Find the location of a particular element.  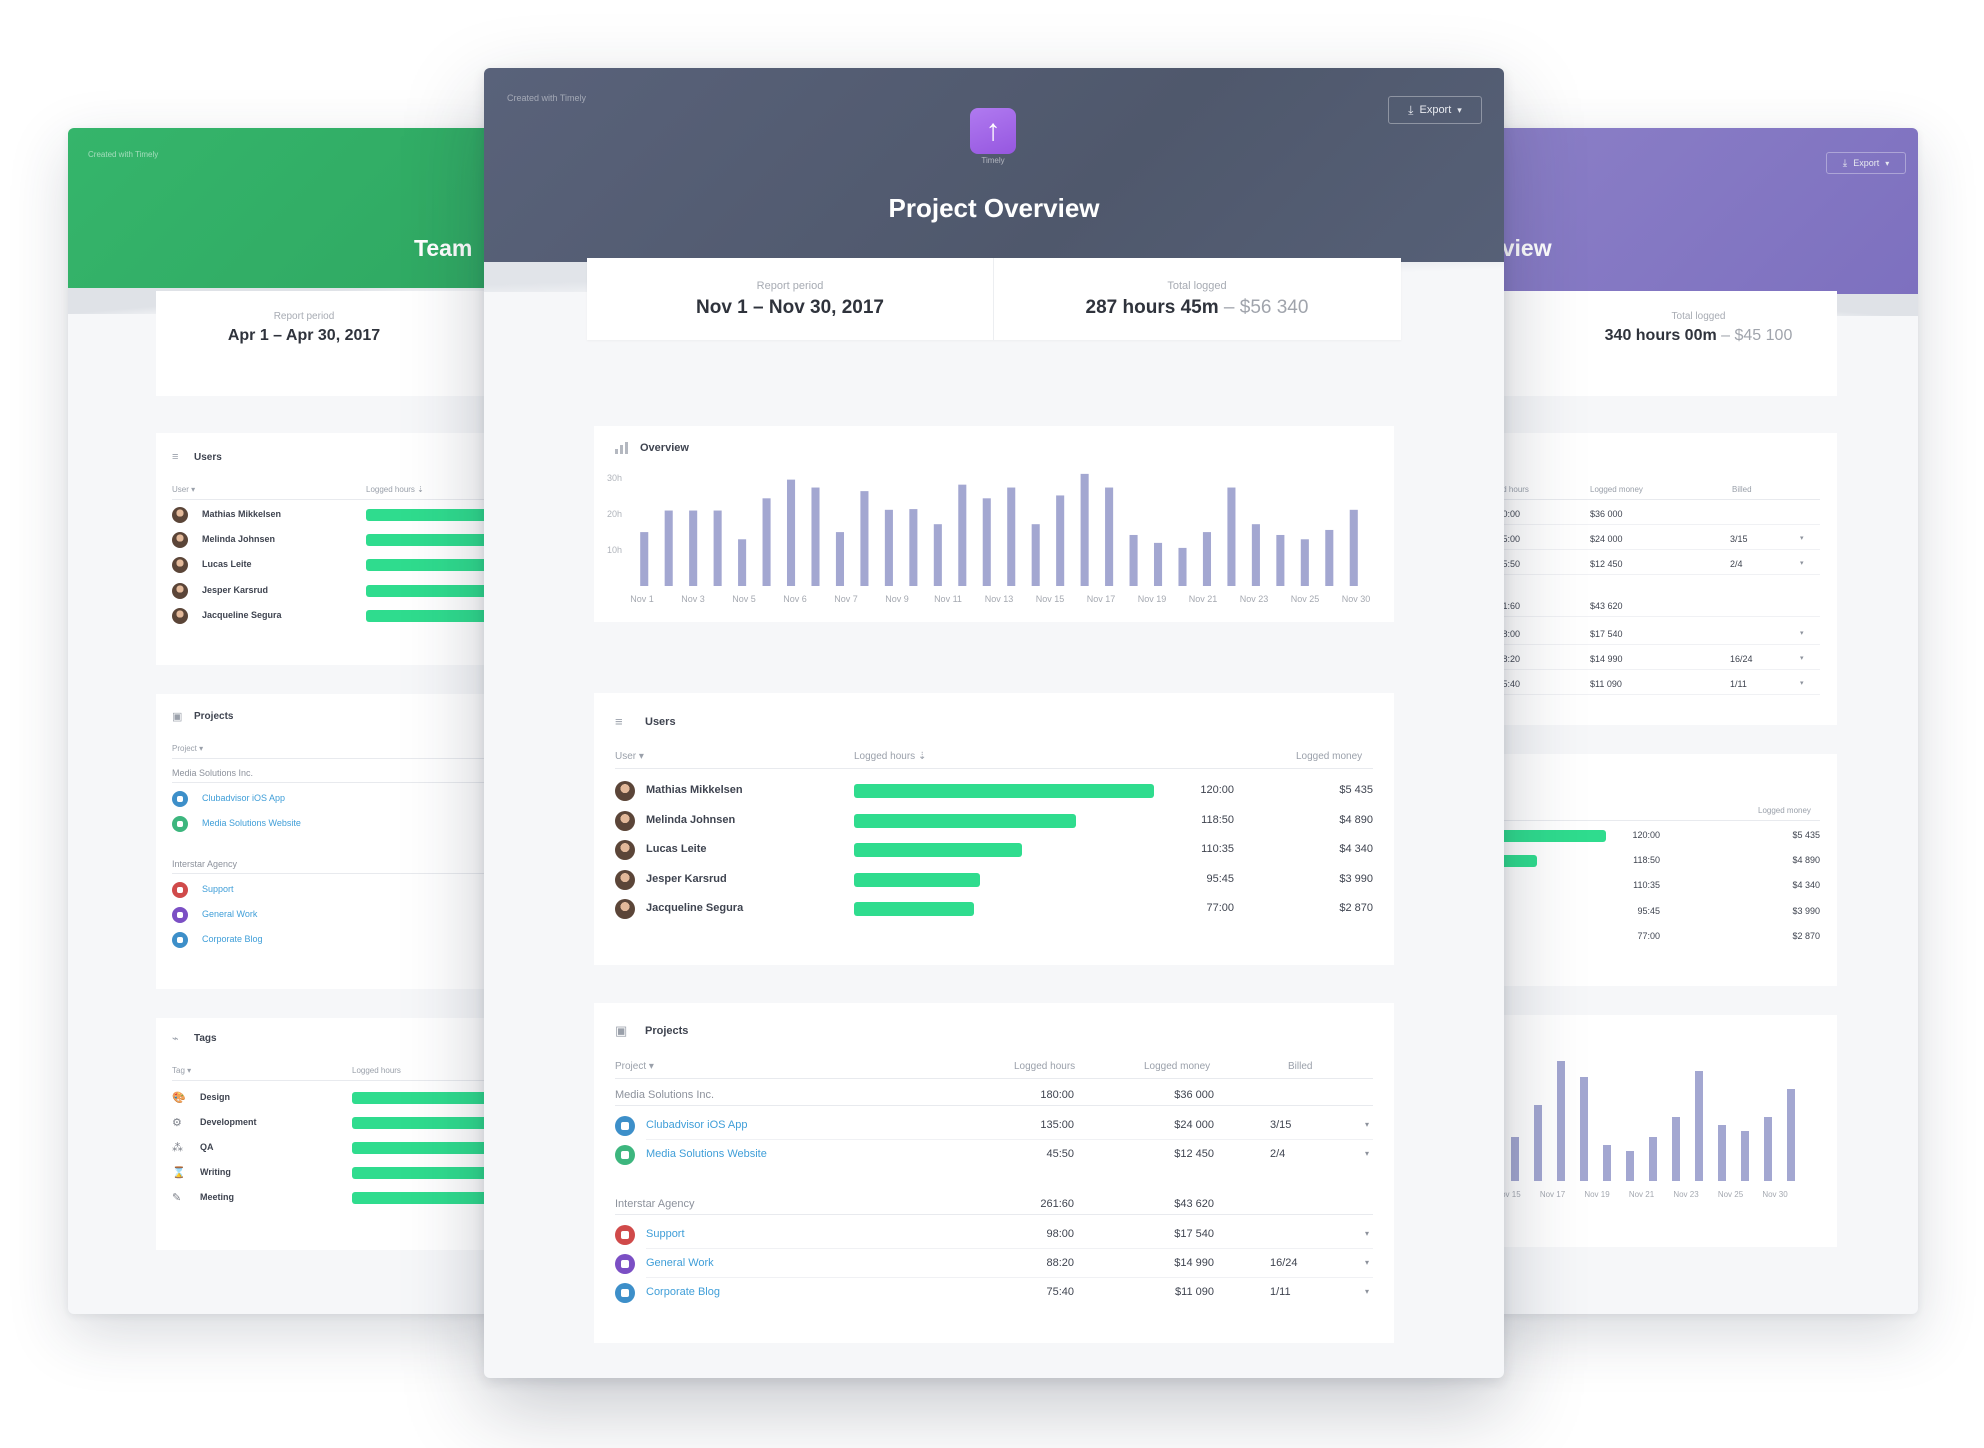

divider is located at coordinates (1009, 1277).